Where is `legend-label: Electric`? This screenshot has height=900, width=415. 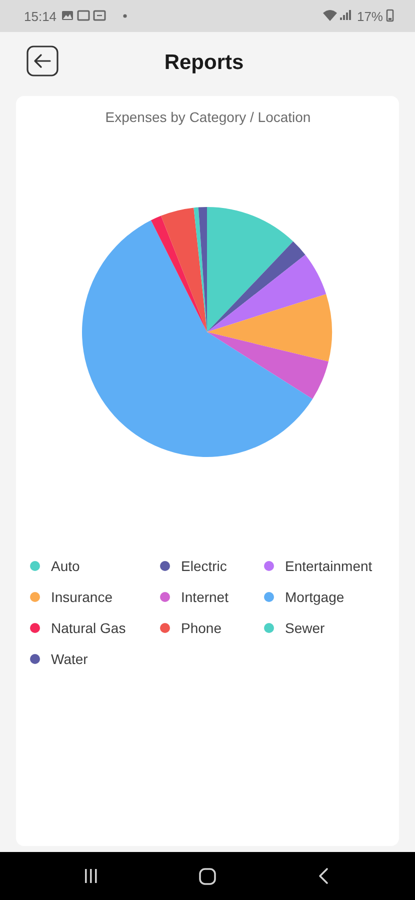 legend-label: Electric is located at coordinates (204, 566).